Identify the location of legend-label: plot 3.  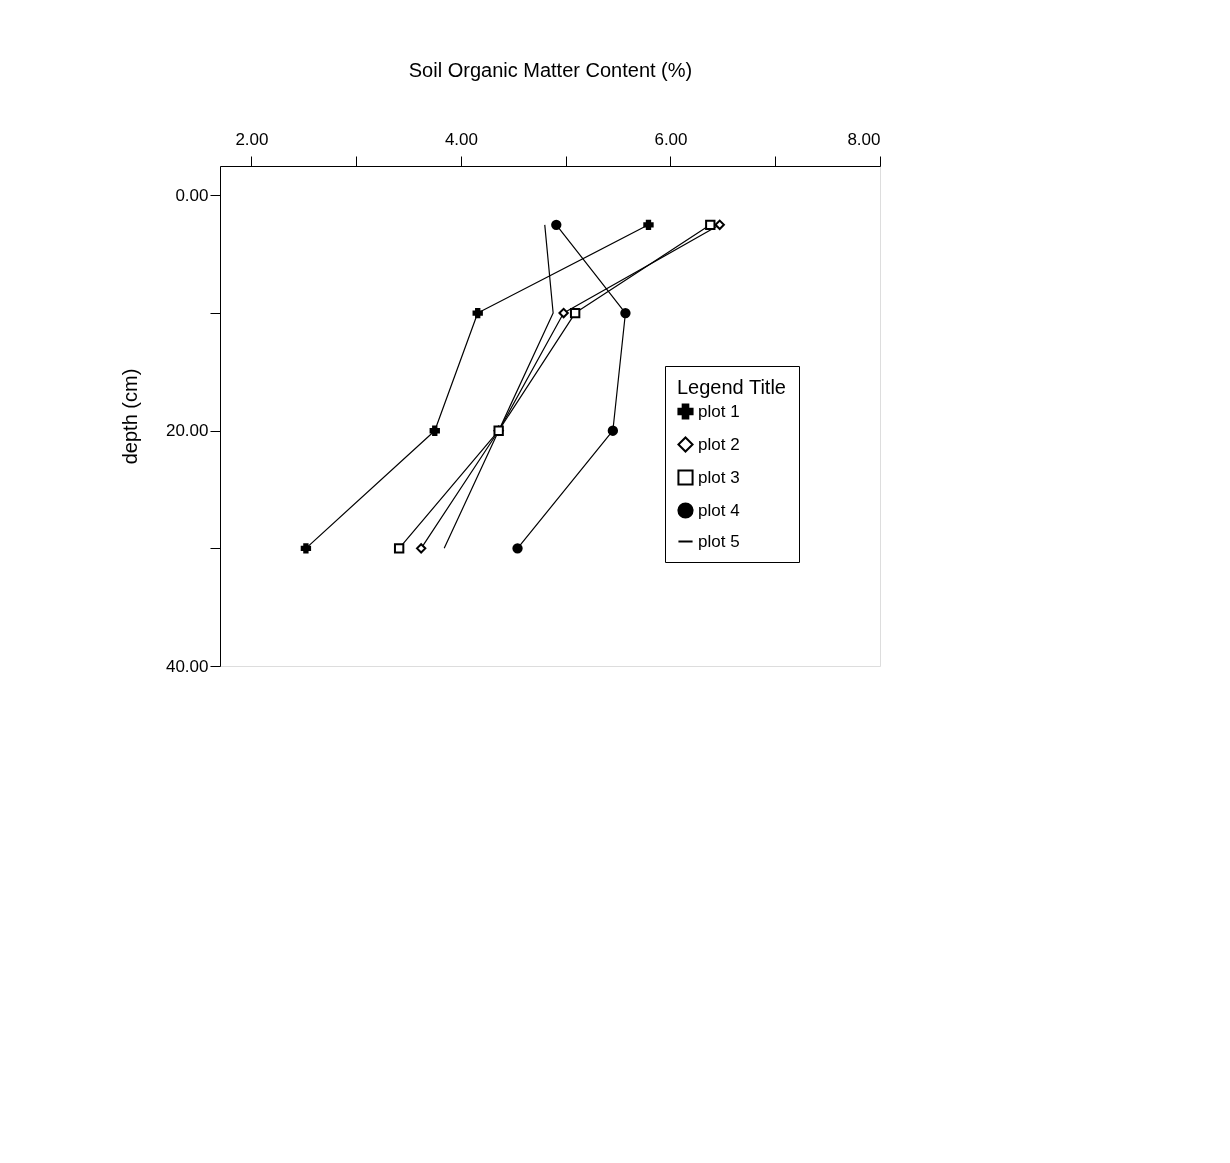
(719, 477).